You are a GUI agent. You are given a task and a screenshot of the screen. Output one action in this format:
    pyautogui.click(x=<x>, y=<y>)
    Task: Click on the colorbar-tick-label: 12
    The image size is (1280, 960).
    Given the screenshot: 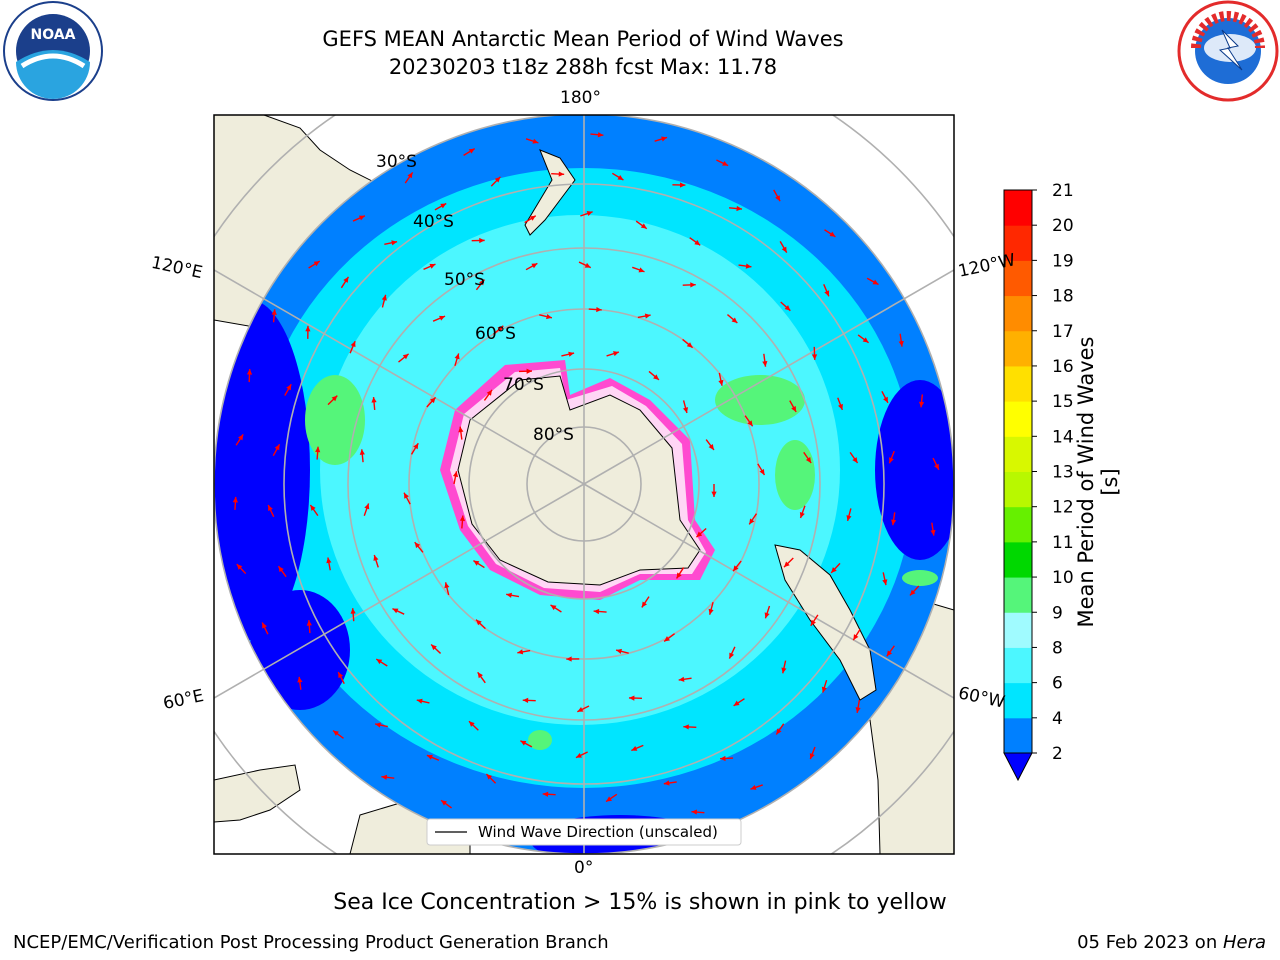 What is the action you would take?
    pyautogui.click(x=1063, y=508)
    